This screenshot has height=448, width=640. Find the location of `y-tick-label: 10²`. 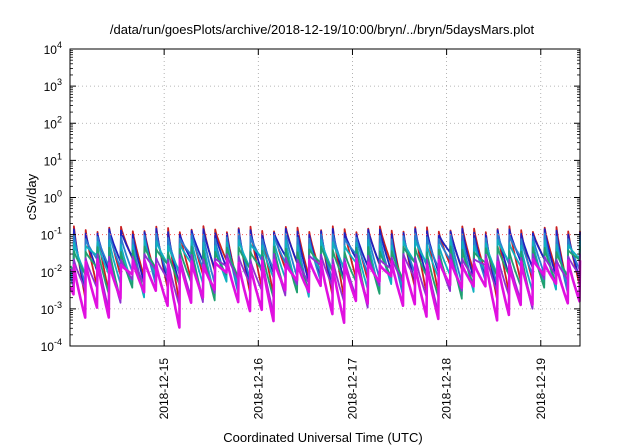

y-tick-label: 10² is located at coordinates (53, 122).